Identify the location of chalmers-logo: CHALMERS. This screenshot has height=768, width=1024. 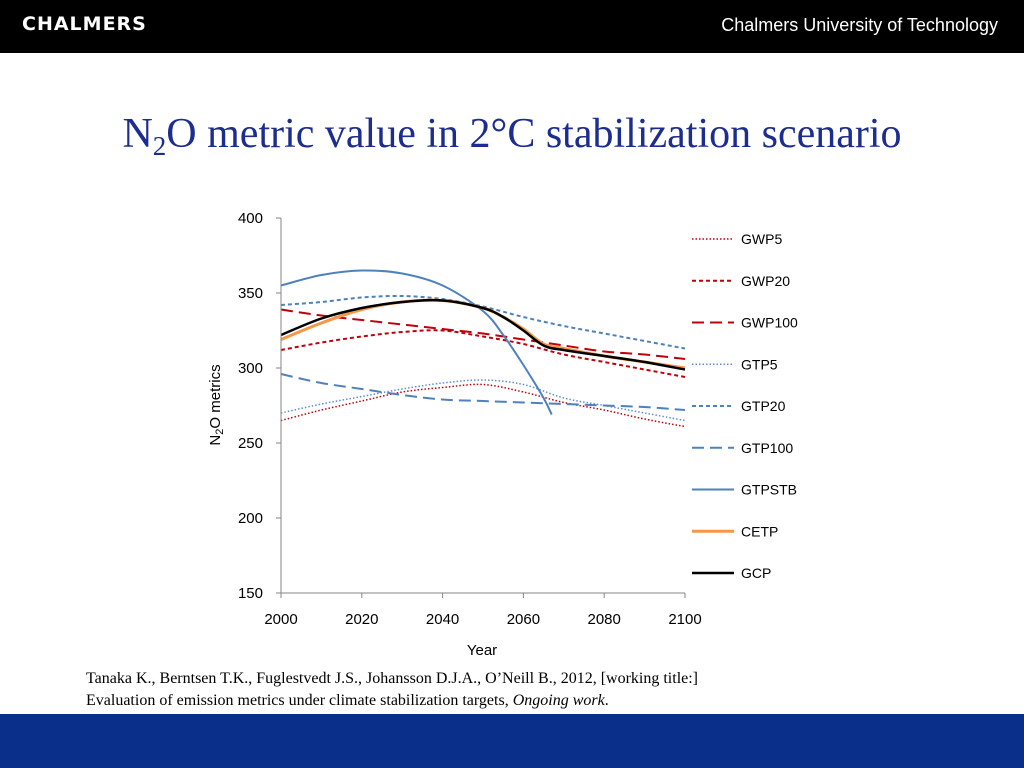
(84, 24).